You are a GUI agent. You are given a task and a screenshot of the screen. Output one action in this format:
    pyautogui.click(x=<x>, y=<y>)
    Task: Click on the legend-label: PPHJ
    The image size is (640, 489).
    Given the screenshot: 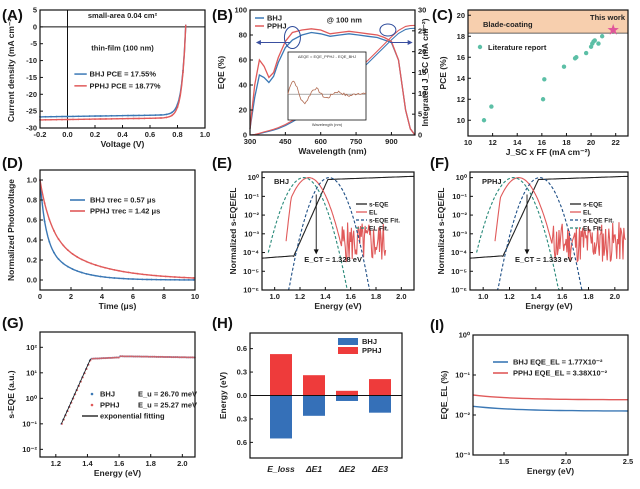 What is the action you would take?
    pyautogui.click(x=110, y=405)
    